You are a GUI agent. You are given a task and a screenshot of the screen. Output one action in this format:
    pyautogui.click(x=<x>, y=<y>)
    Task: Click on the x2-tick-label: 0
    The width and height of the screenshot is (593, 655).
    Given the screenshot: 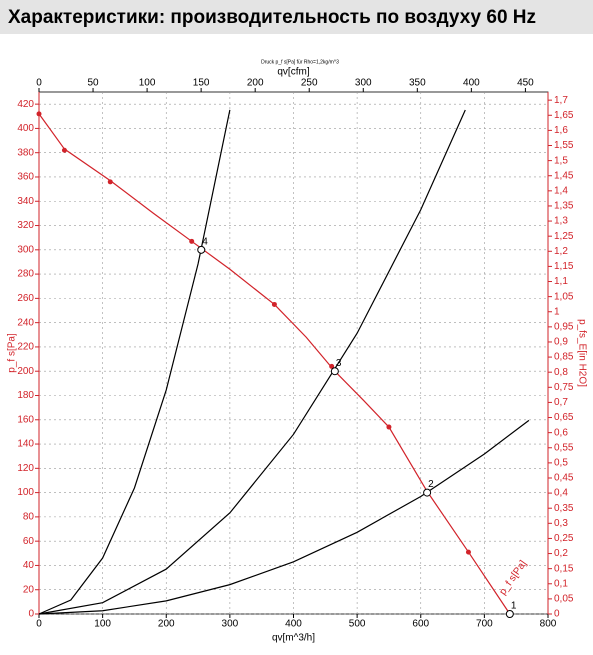 What is the action you would take?
    pyautogui.click(x=39, y=83)
    